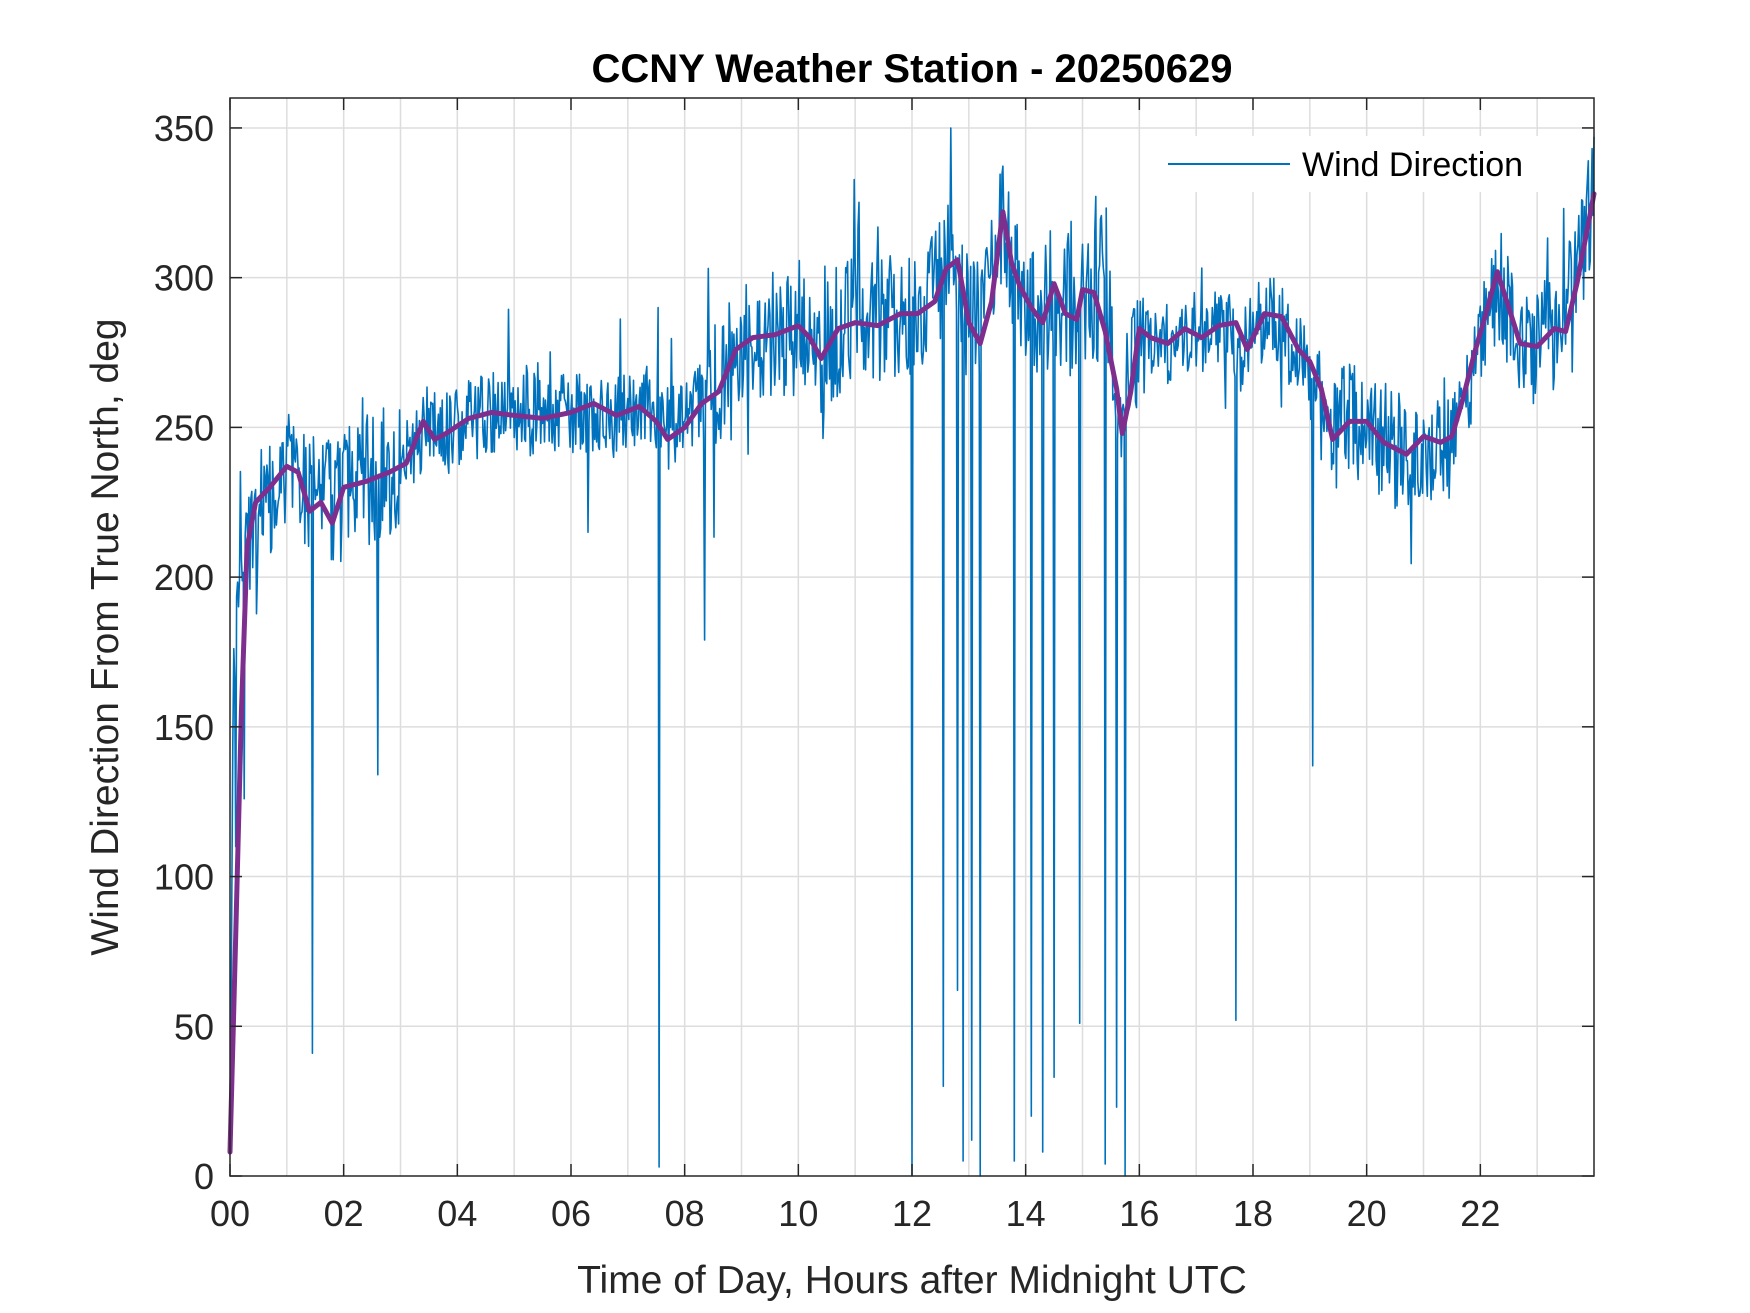  I want to click on x-tick-label: 12, so click(912, 1213).